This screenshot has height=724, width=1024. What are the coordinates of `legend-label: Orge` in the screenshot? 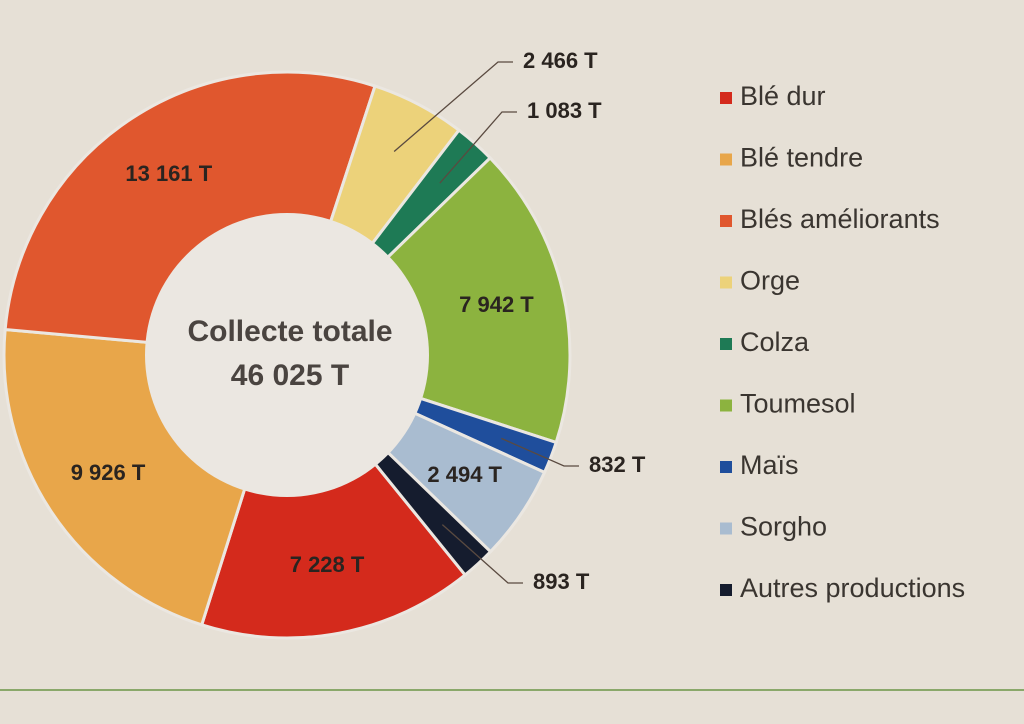 It's located at (770, 281).